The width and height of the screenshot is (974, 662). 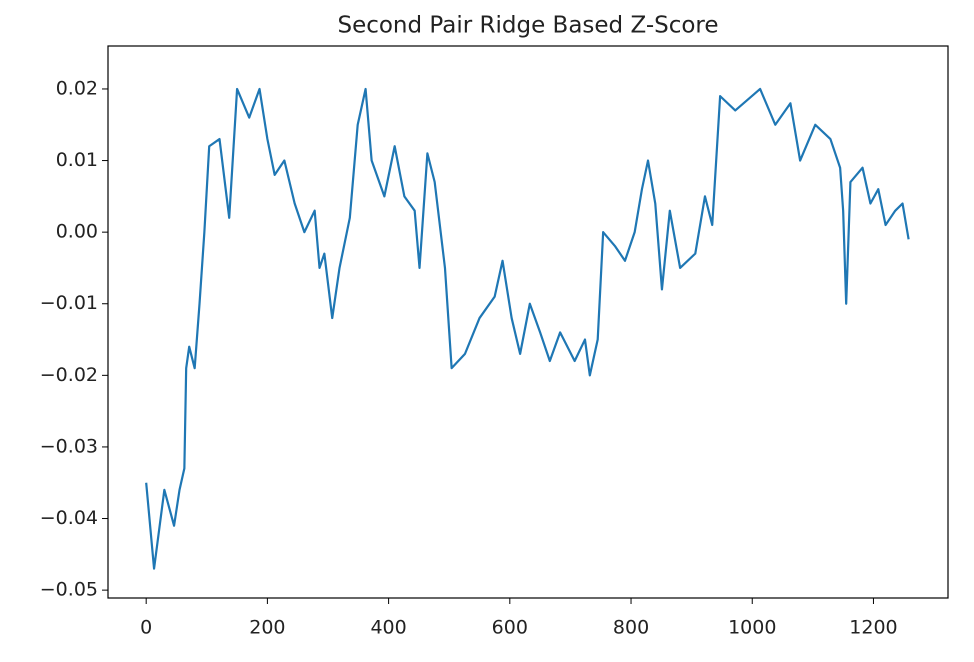 I want to click on y-tick-label: 0.00, so click(x=77, y=232).